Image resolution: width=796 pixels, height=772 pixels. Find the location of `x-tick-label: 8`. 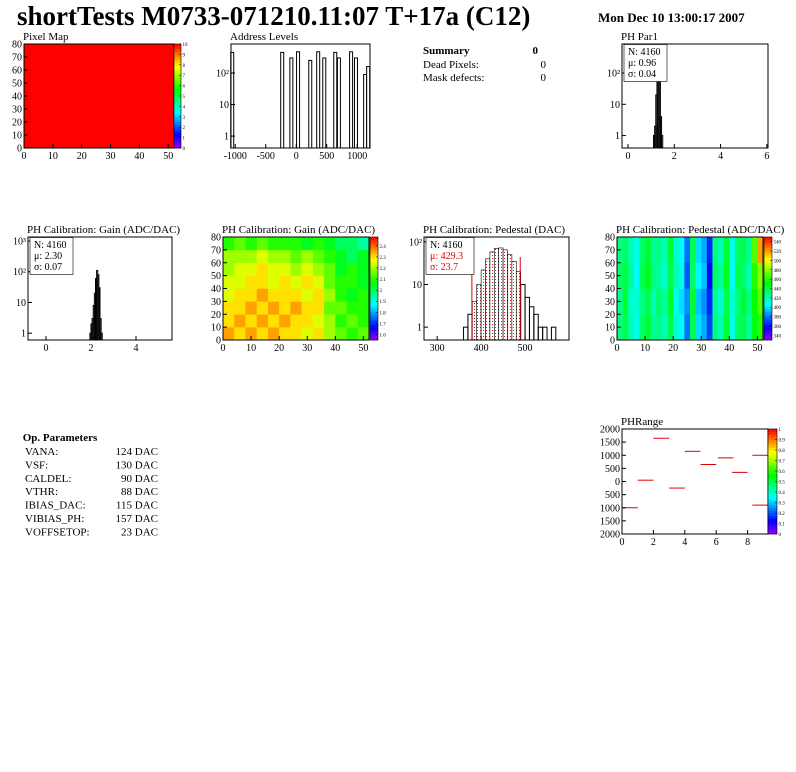

x-tick-label: 8 is located at coordinates (747, 542).